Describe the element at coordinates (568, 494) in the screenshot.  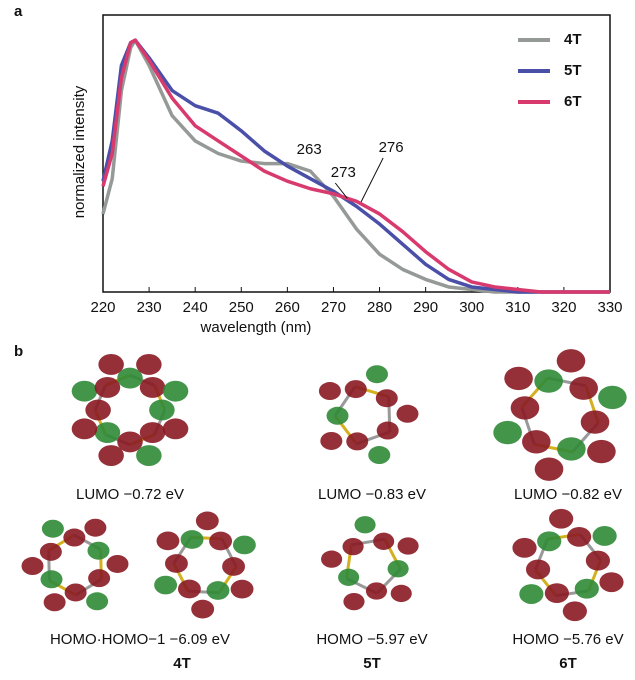
I see `orbital-caption: LUMO −0.82 eV` at that location.